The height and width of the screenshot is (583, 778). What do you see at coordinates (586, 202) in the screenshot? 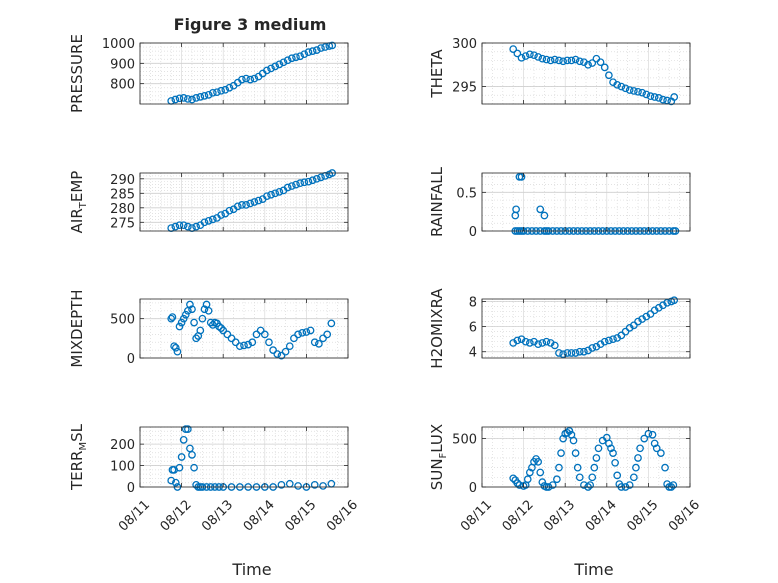
I see `axes-box` at bounding box center [586, 202].